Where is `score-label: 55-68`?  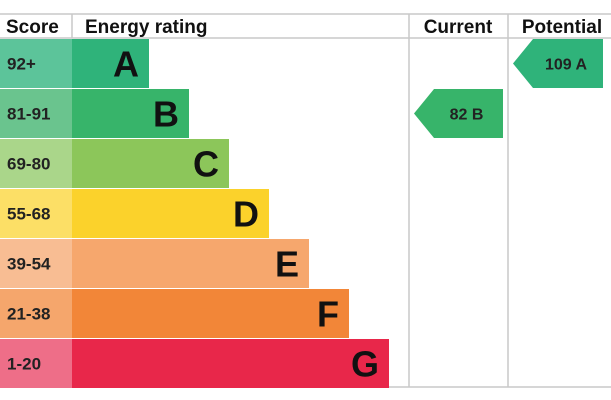 score-label: 55-68 is located at coordinates (28, 214).